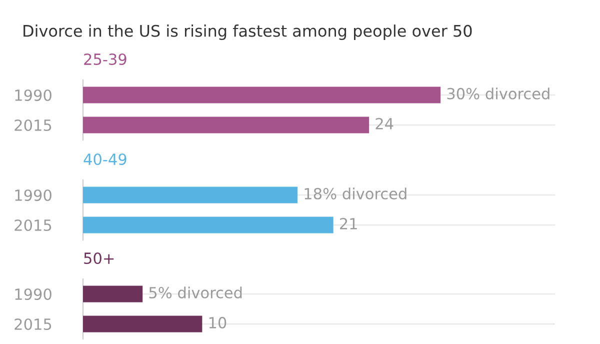  What do you see at coordinates (348, 224) in the screenshot?
I see `data-label: 21` at bounding box center [348, 224].